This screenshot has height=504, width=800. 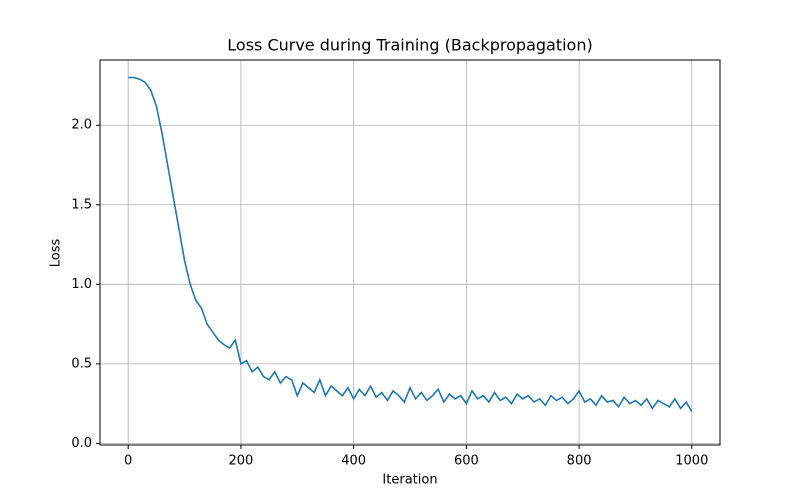 What do you see at coordinates (409, 480) in the screenshot?
I see `x-axis-label: Iteration` at bounding box center [409, 480].